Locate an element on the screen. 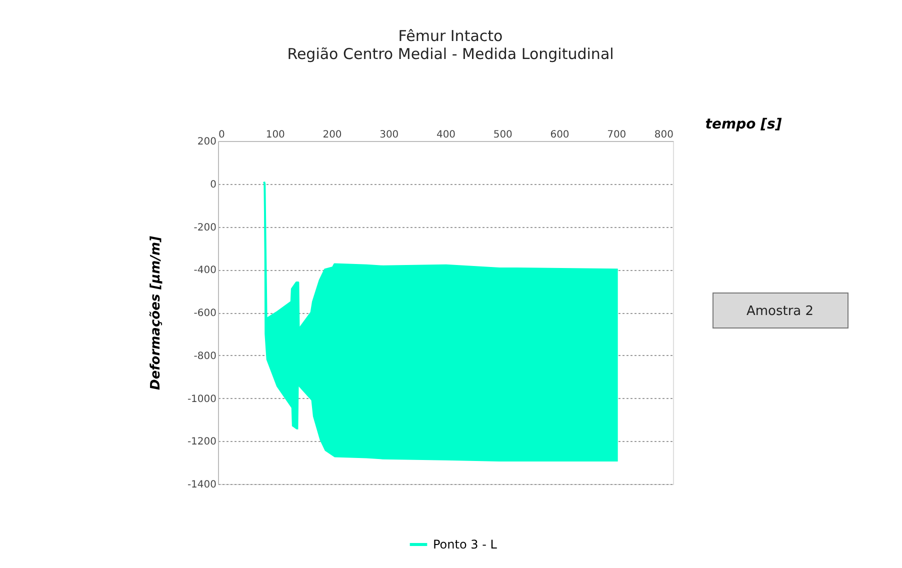  legend-label: Ponto 3 - L is located at coordinates (465, 545).